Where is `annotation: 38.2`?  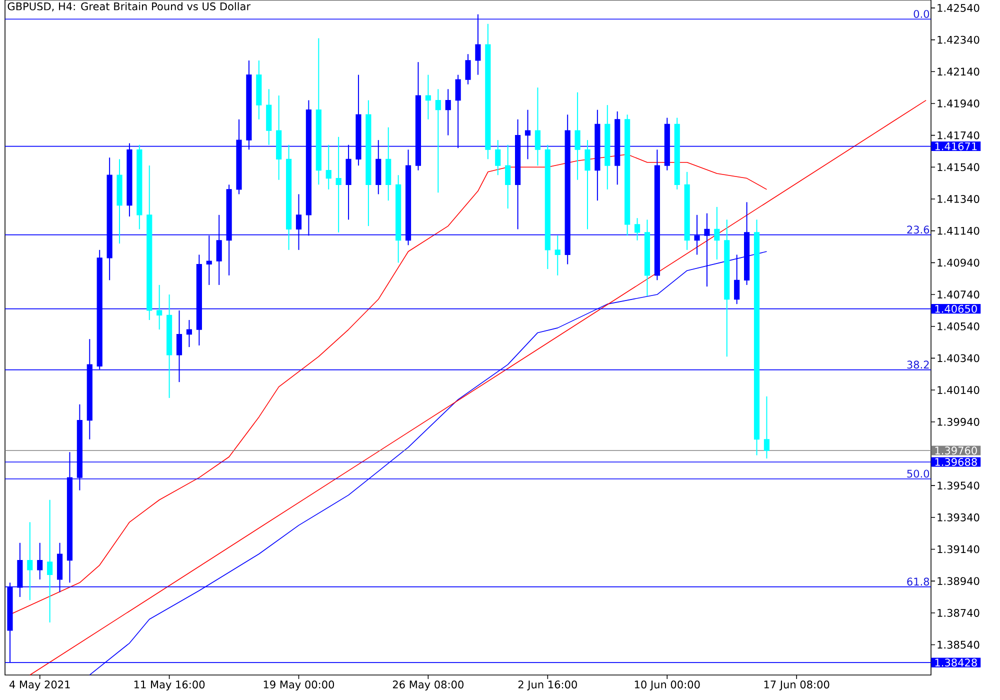
annotation: 38.2 is located at coordinates (918, 364).